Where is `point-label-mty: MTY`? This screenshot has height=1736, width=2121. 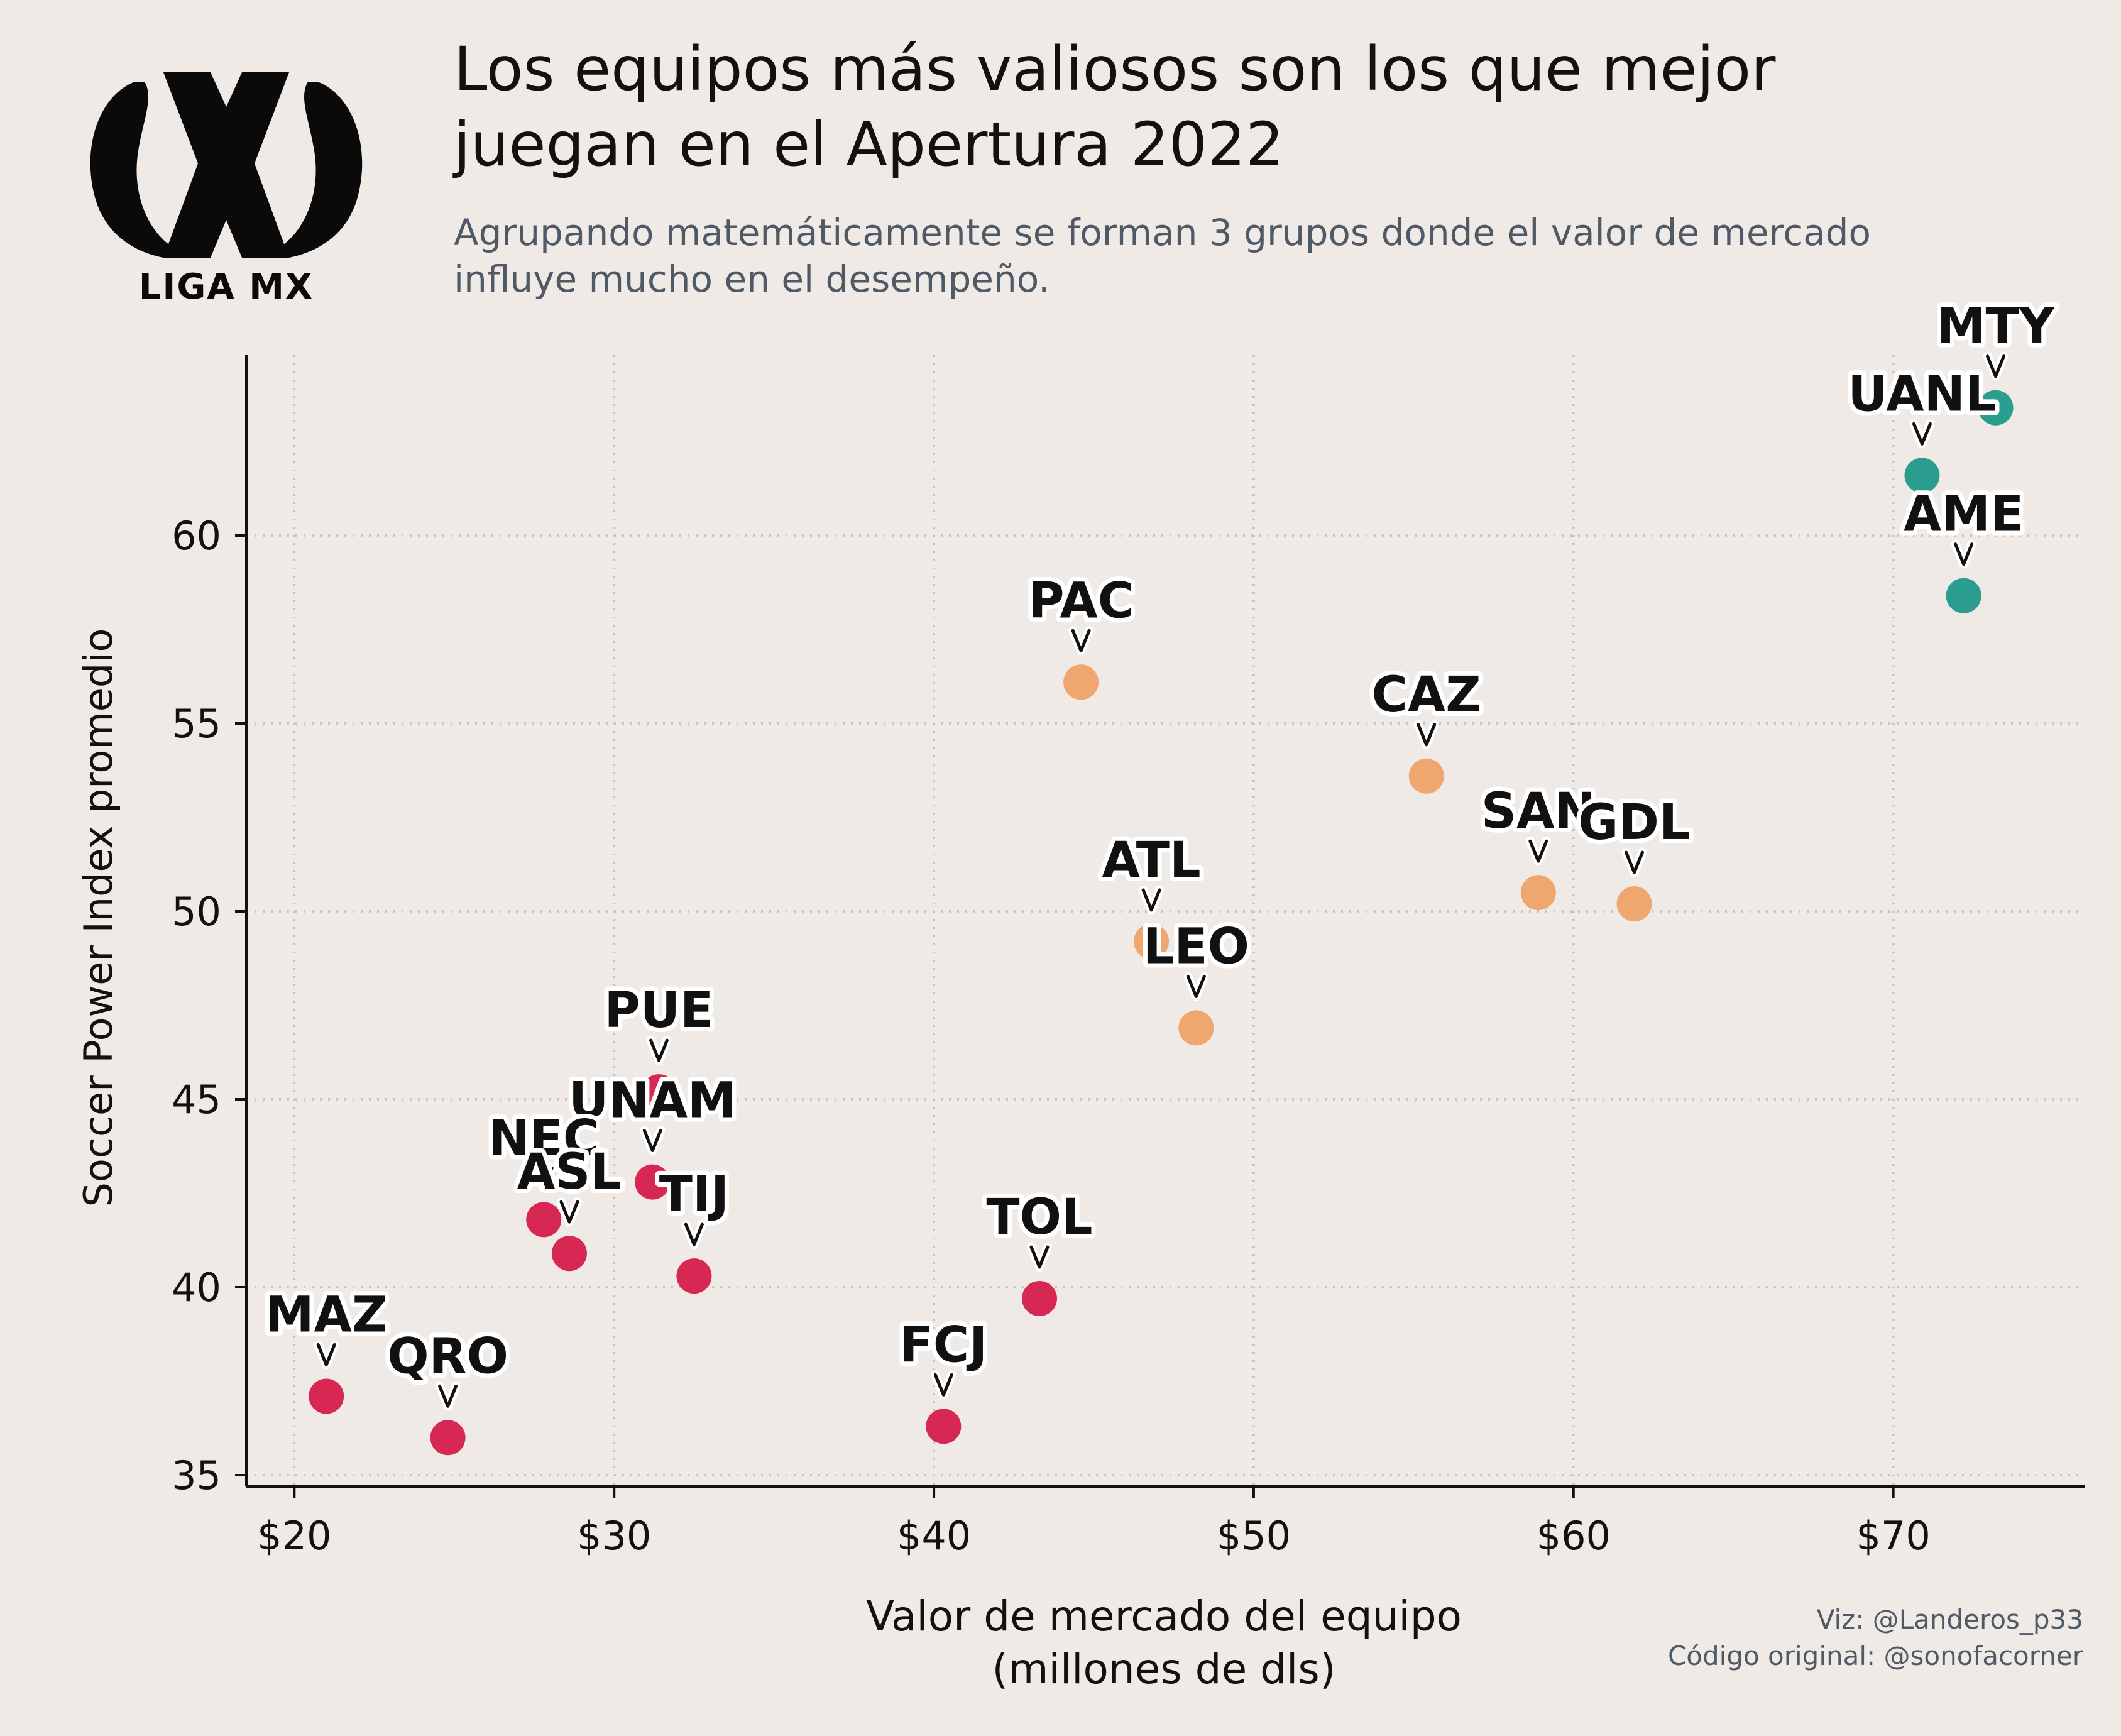
point-label-mty: MTY is located at coordinates (1996, 337).